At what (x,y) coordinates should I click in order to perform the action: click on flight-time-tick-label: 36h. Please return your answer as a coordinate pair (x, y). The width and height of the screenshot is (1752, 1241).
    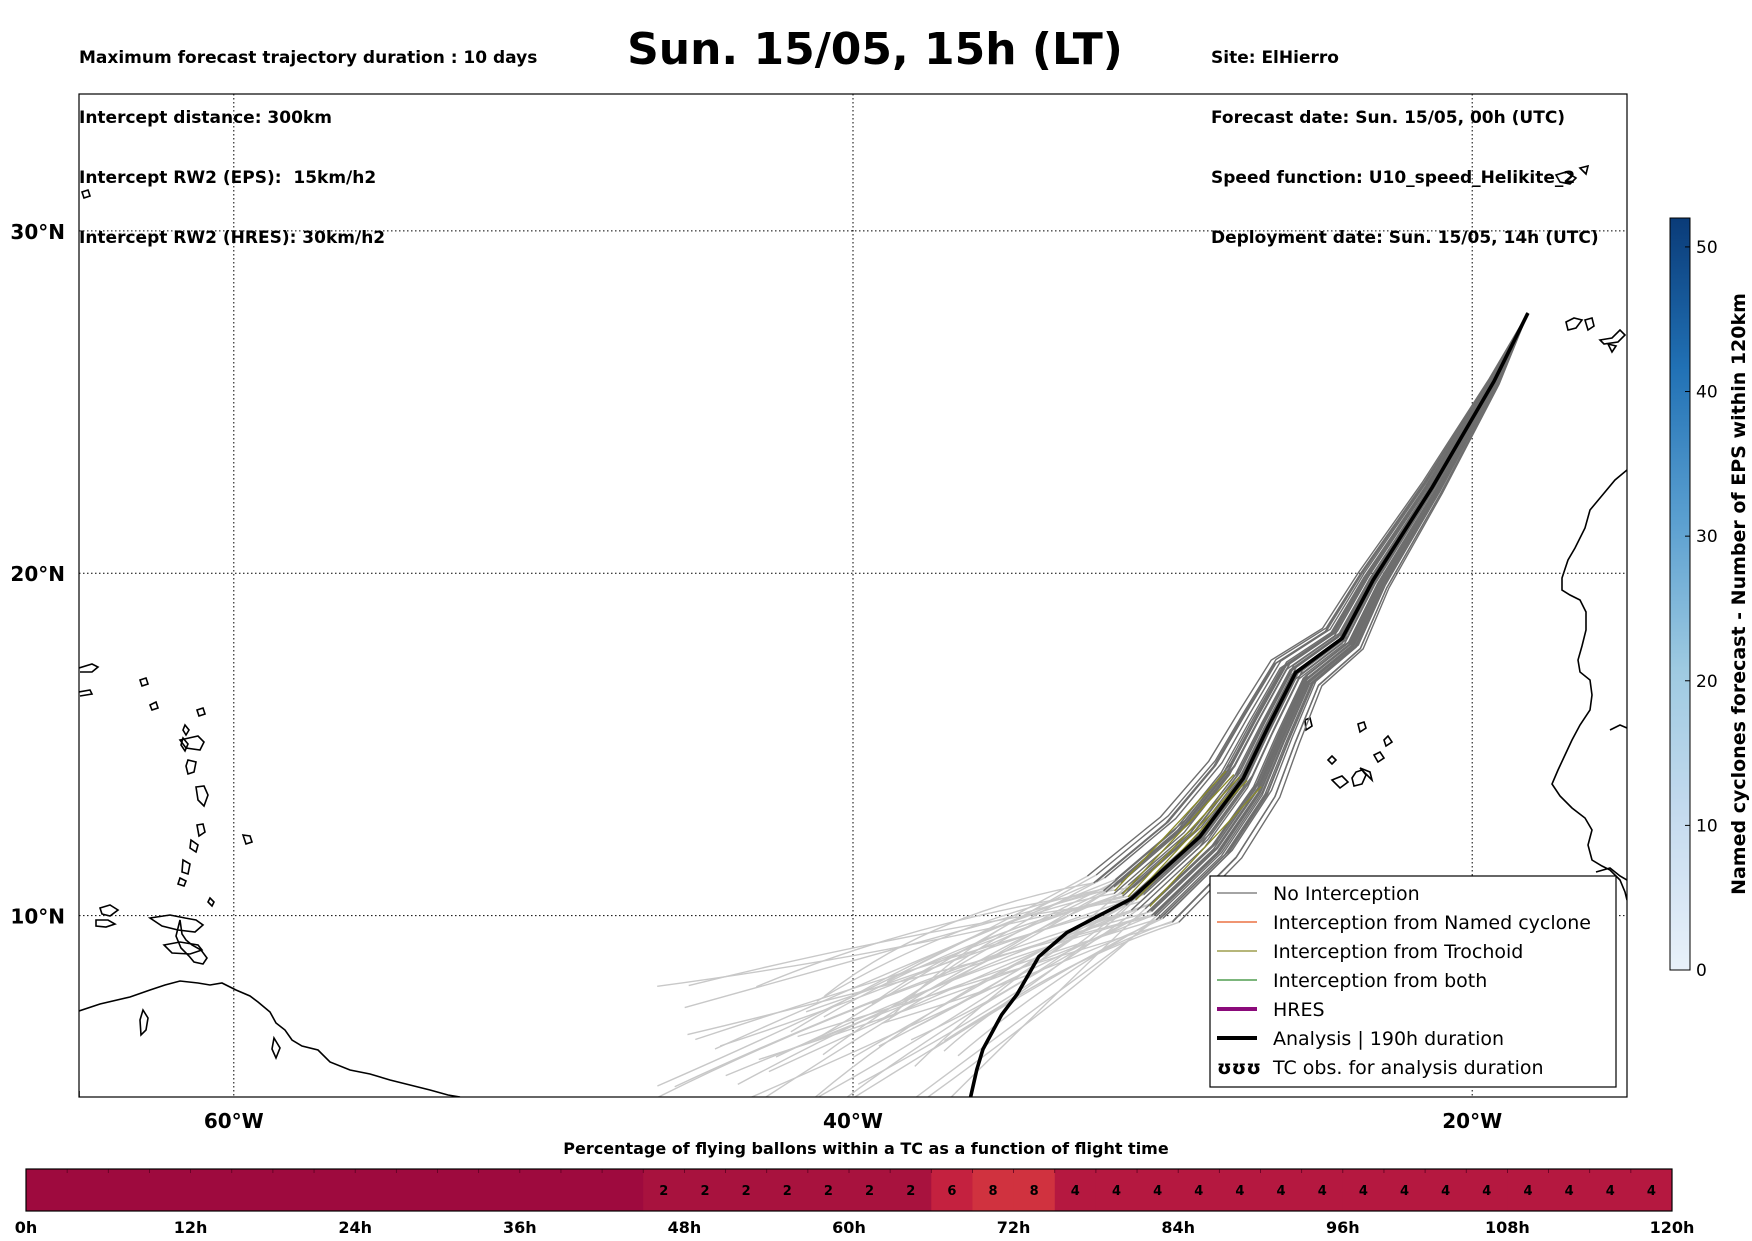
    Looking at the image, I should click on (520, 1227).